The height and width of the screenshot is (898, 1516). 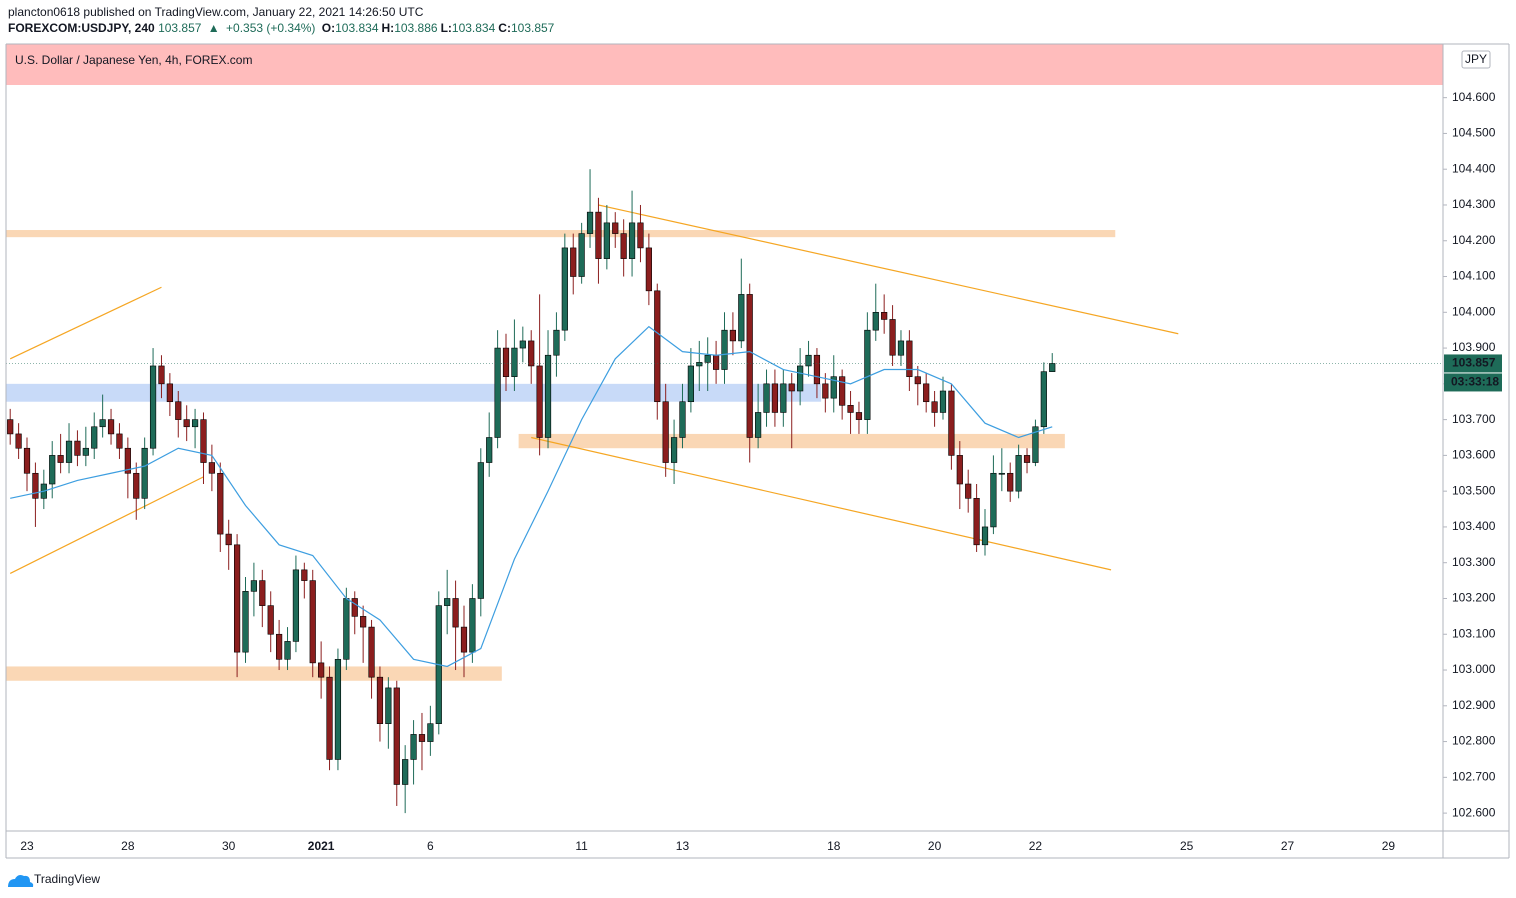 I want to click on y-tick-label: 103.700, so click(x=1474, y=419).